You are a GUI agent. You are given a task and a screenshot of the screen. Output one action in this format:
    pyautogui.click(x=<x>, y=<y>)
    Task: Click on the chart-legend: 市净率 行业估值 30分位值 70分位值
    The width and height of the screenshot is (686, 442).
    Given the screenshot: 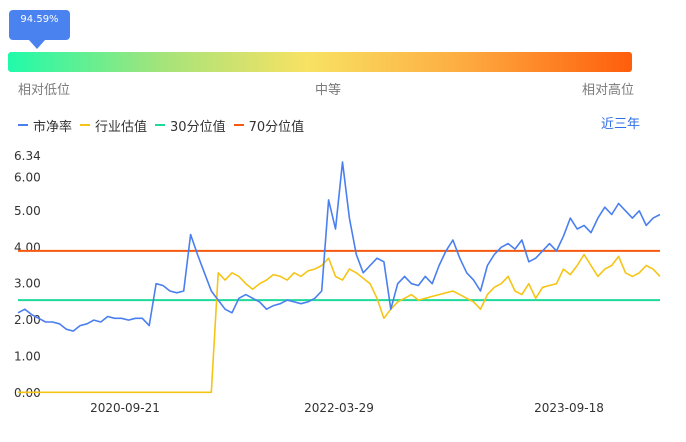 What is the action you would take?
    pyautogui.click(x=165, y=125)
    